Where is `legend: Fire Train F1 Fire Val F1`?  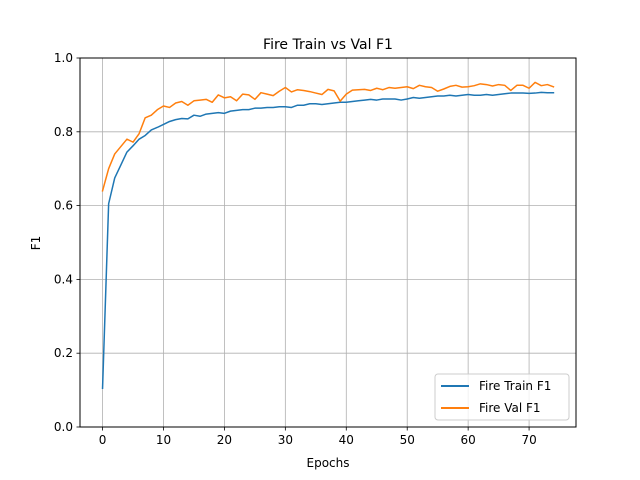
legend: Fire Train F1 Fire Val F1 is located at coordinates (502, 397).